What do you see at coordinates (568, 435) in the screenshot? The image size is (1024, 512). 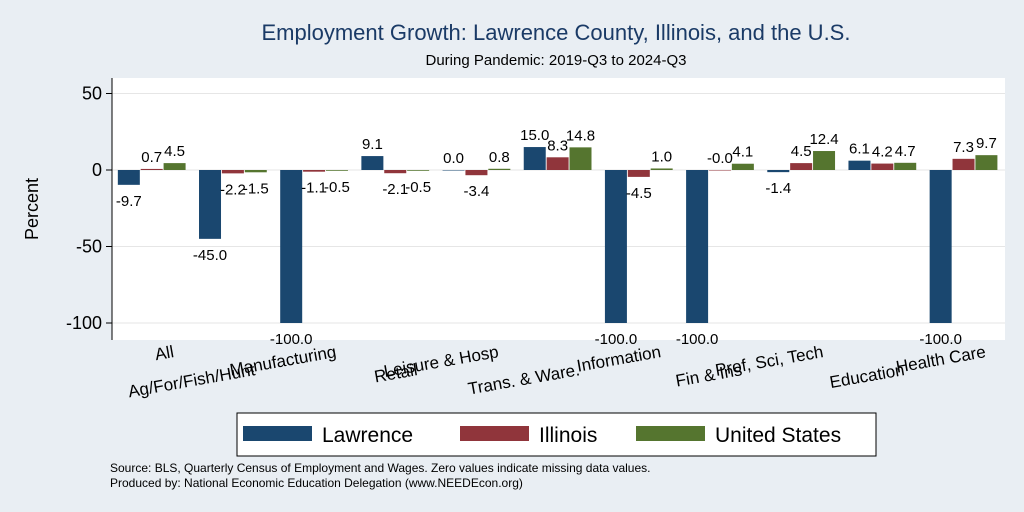 I see `legend-label: Illinois` at bounding box center [568, 435].